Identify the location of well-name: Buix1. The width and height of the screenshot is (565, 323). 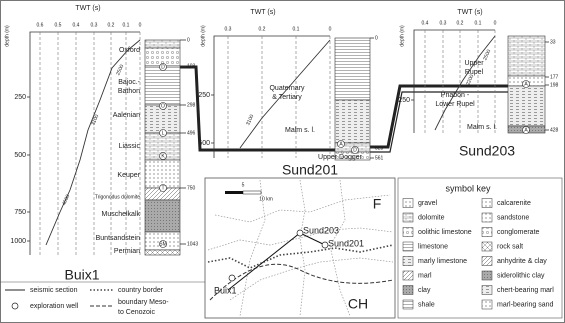
(81, 275).